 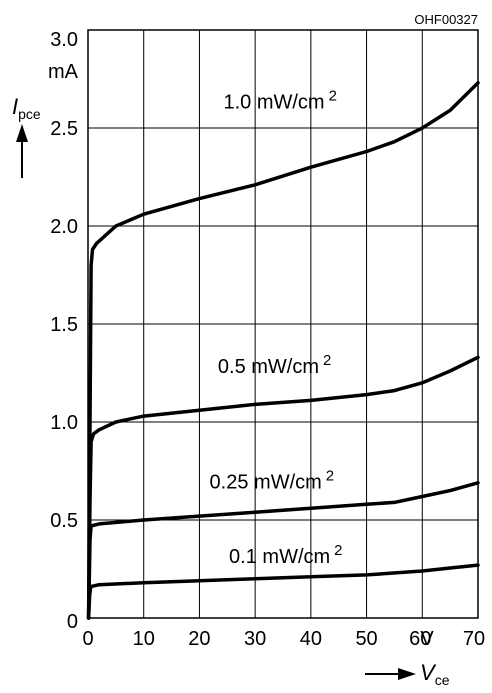 What do you see at coordinates (274, 365) in the screenshot?
I see `series-label-1: 0.5 mW/cm 2` at bounding box center [274, 365].